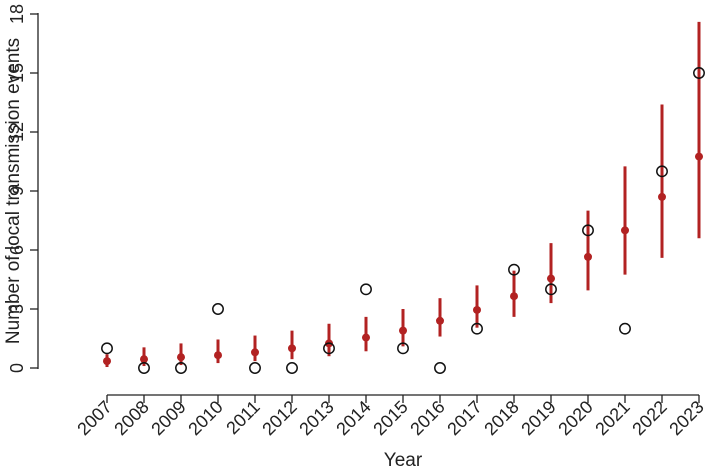 This screenshot has height=474, width=725. Describe the element at coordinates (353, 418) in the screenshot. I see `x-tick-label: 2014` at that location.